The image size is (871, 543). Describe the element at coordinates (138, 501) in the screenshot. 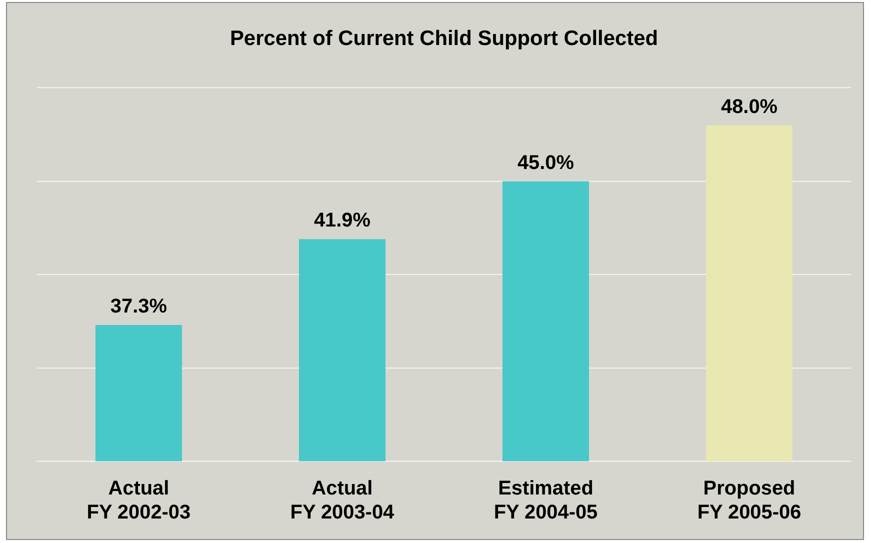

I see `x-tick-label: Actual FY 2002-03` at that location.